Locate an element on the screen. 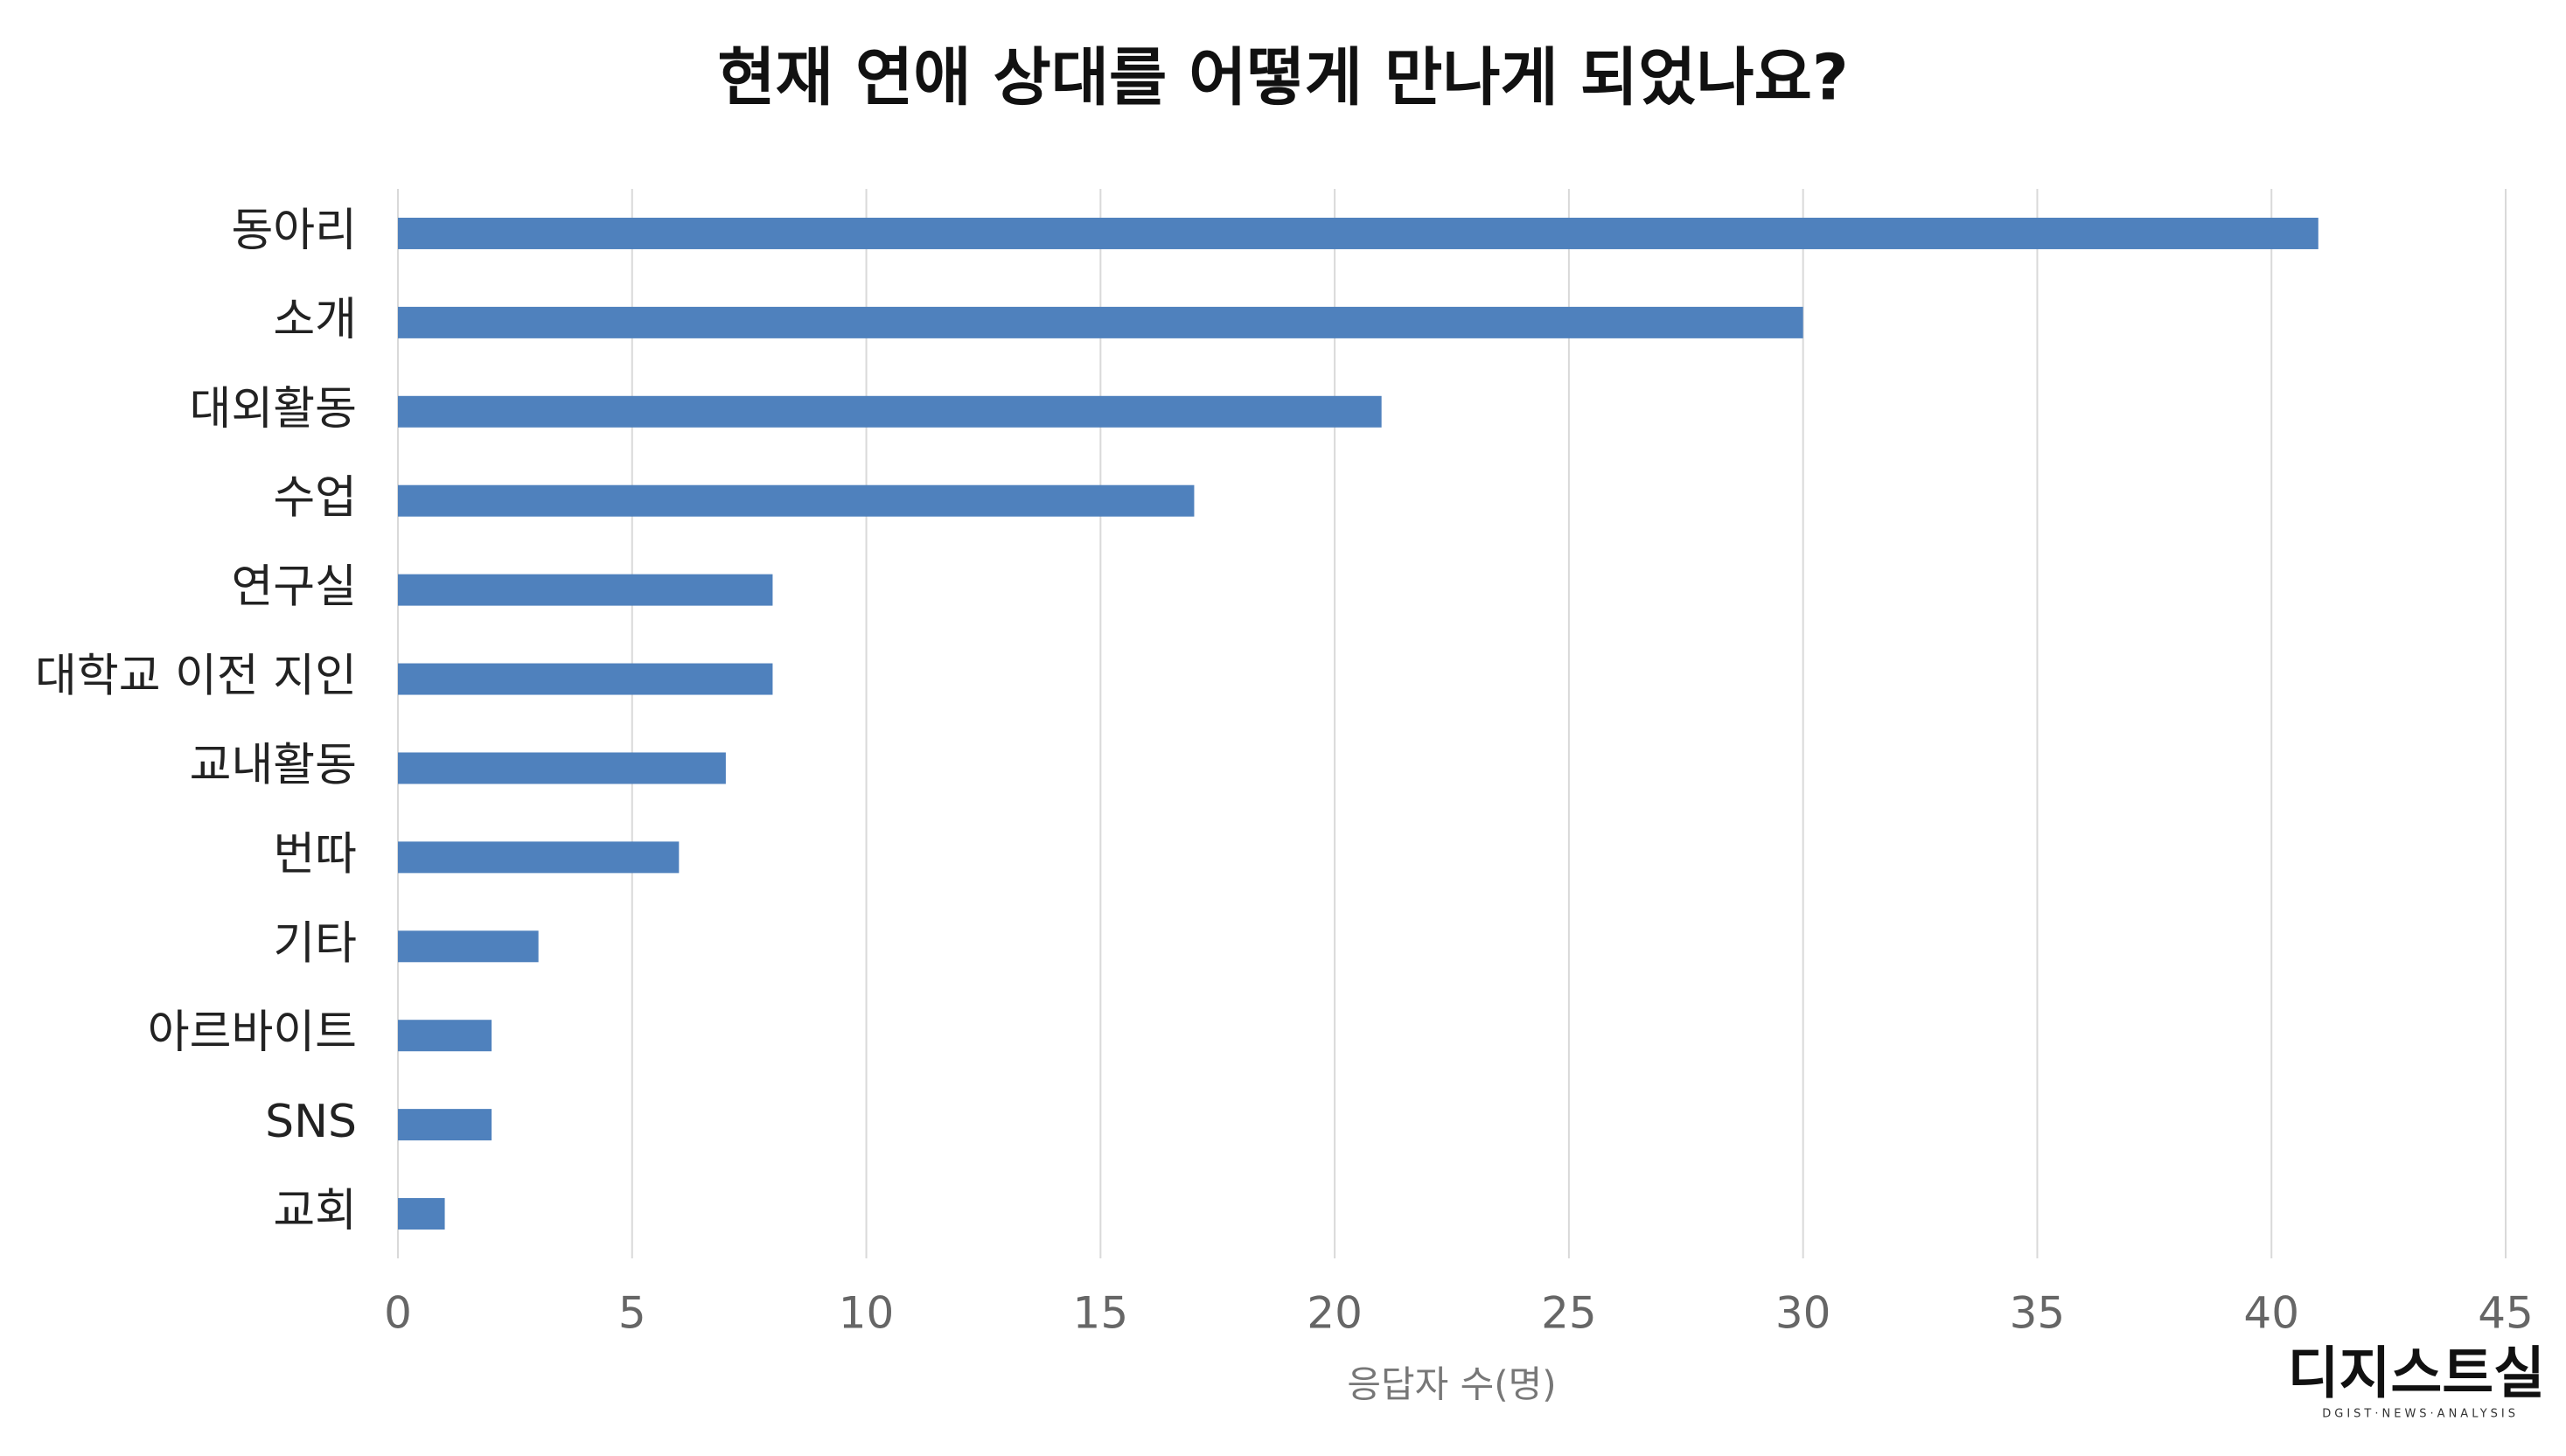  x-tick-label: 15 is located at coordinates (1101, 1313).